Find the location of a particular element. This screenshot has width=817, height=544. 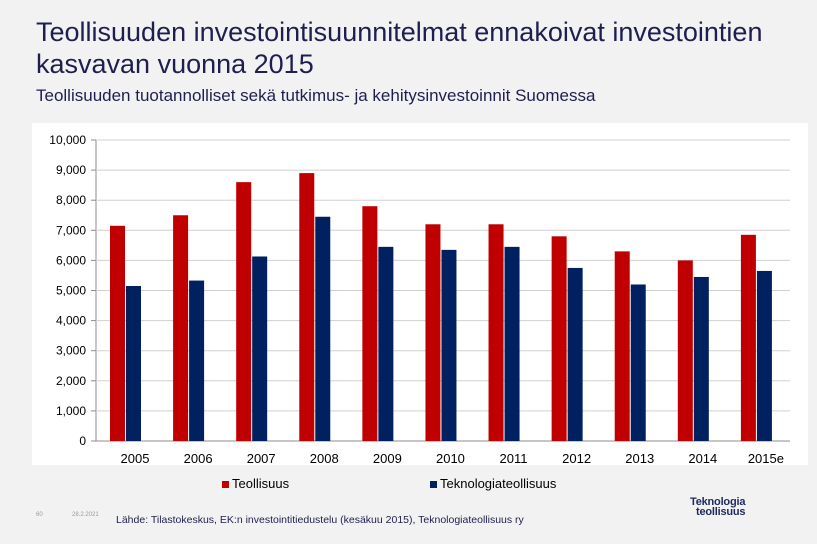

bar-teknologiateollisuus-2006 is located at coordinates (197, 360).